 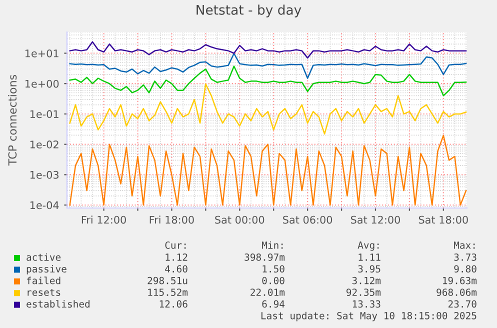 What do you see at coordinates (177, 257) in the screenshot?
I see `text: 1.12` at bounding box center [177, 257].